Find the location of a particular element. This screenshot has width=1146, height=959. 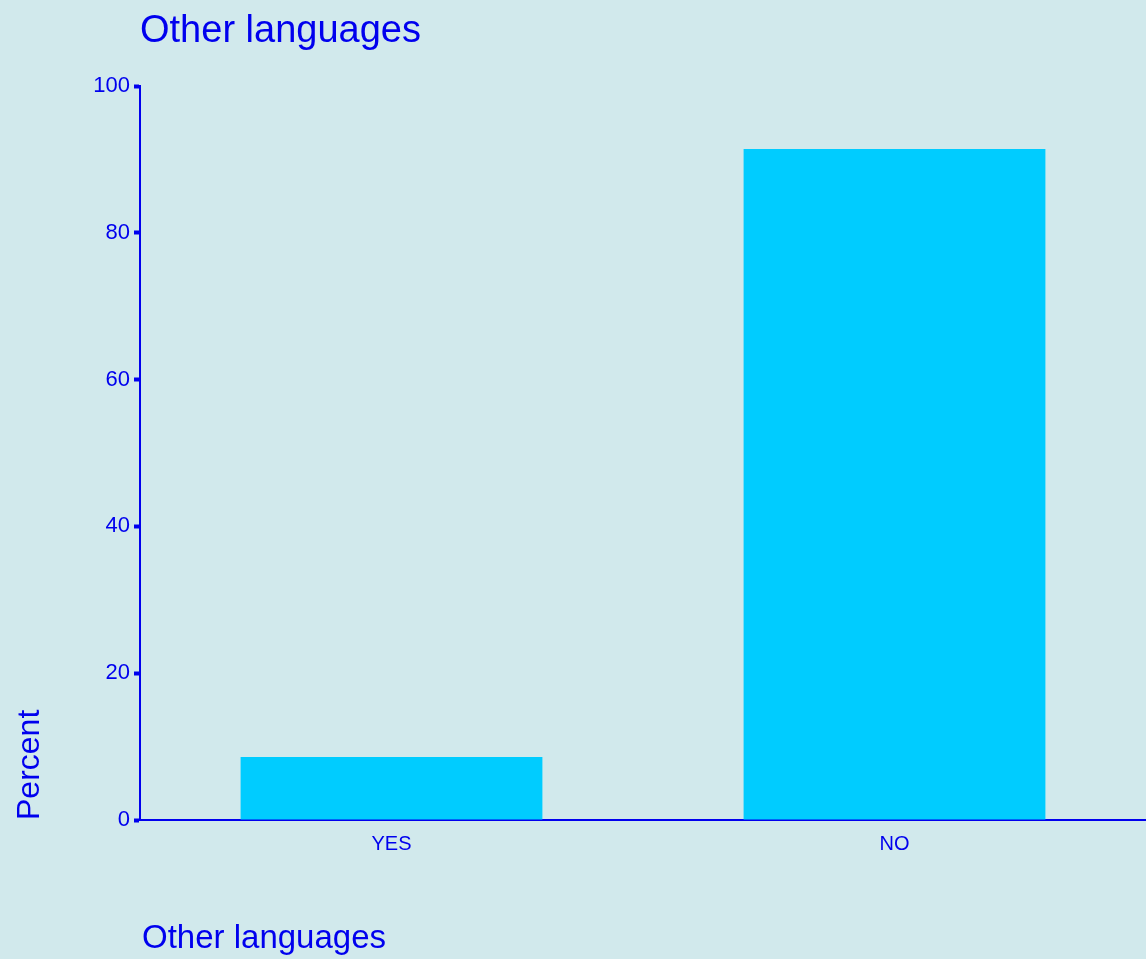

chart-title: Other languages is located at coordinates (280, 29).